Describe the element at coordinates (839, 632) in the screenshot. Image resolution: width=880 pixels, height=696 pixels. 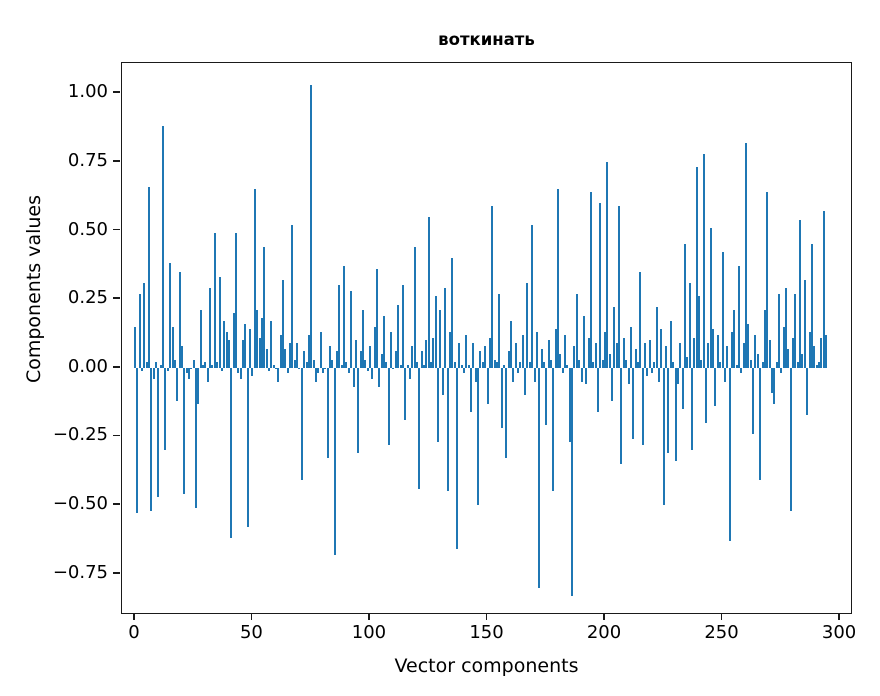
I see `x-tick-label: 300` at that location.